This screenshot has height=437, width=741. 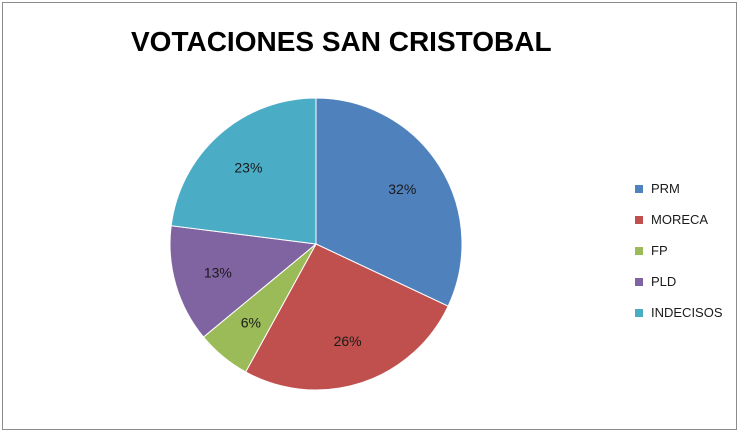 What do you see at coordinates (680, 219) in the screenshot?
I see `legend-label: MORECA` at bounding box center [680, 219].